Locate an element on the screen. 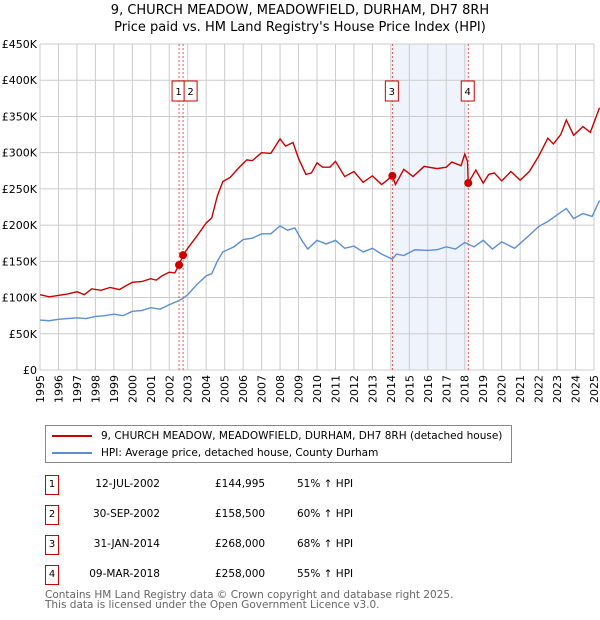 The width and height of the screenshot is (600, 620). x-tick-label: 1997 is located at coordinates (77, 389).